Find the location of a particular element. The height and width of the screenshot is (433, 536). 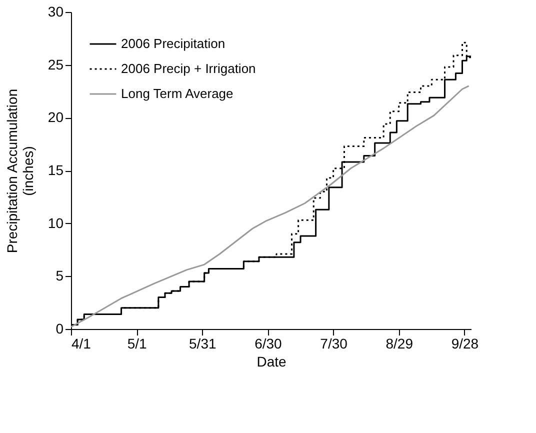

y-tick-label: 25 is located at coordinates (56, 64).